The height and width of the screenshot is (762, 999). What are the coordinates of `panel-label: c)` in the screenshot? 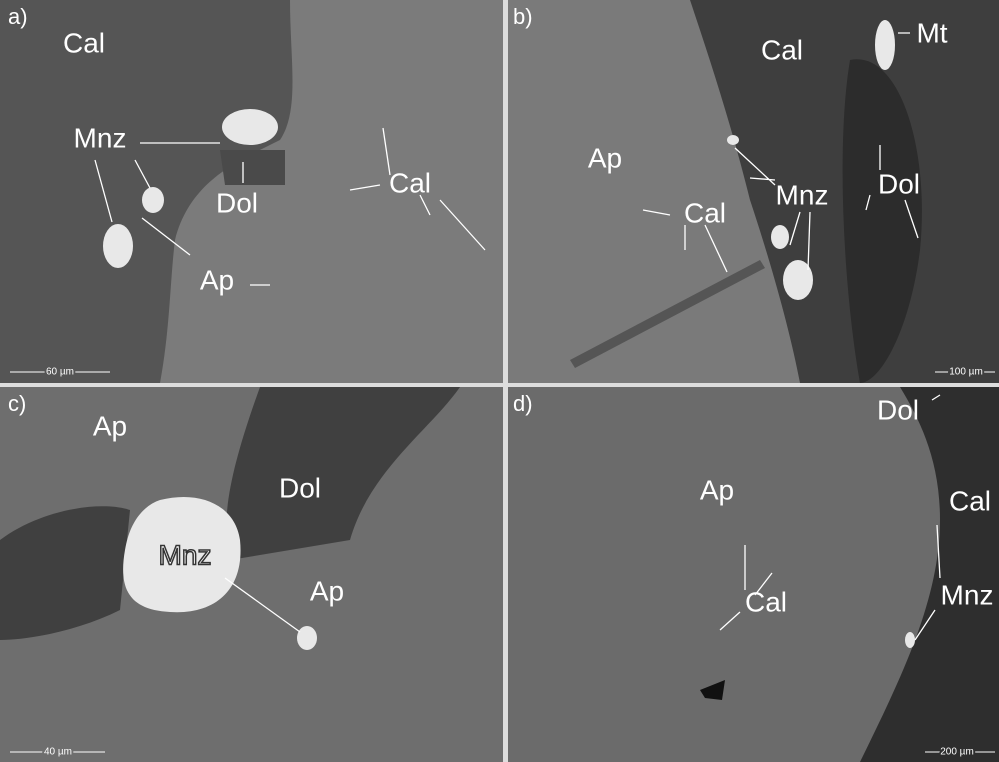 It's located at (17, 403).